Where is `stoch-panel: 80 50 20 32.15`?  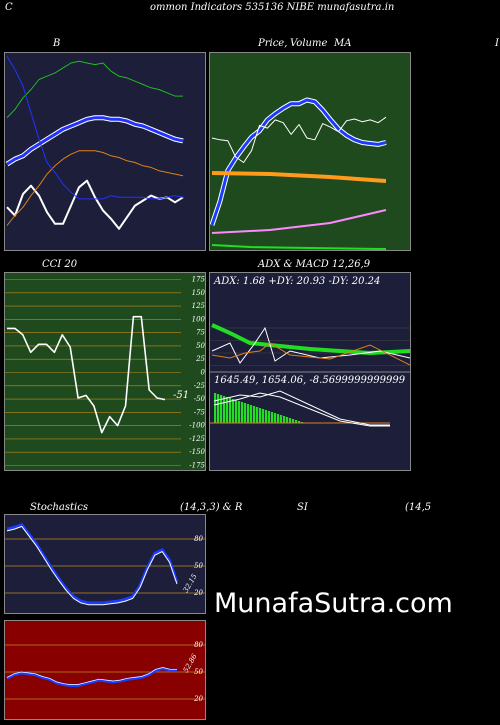
stoch-panel: 80 50 20 32.15 is located at coordinates (105, 564).